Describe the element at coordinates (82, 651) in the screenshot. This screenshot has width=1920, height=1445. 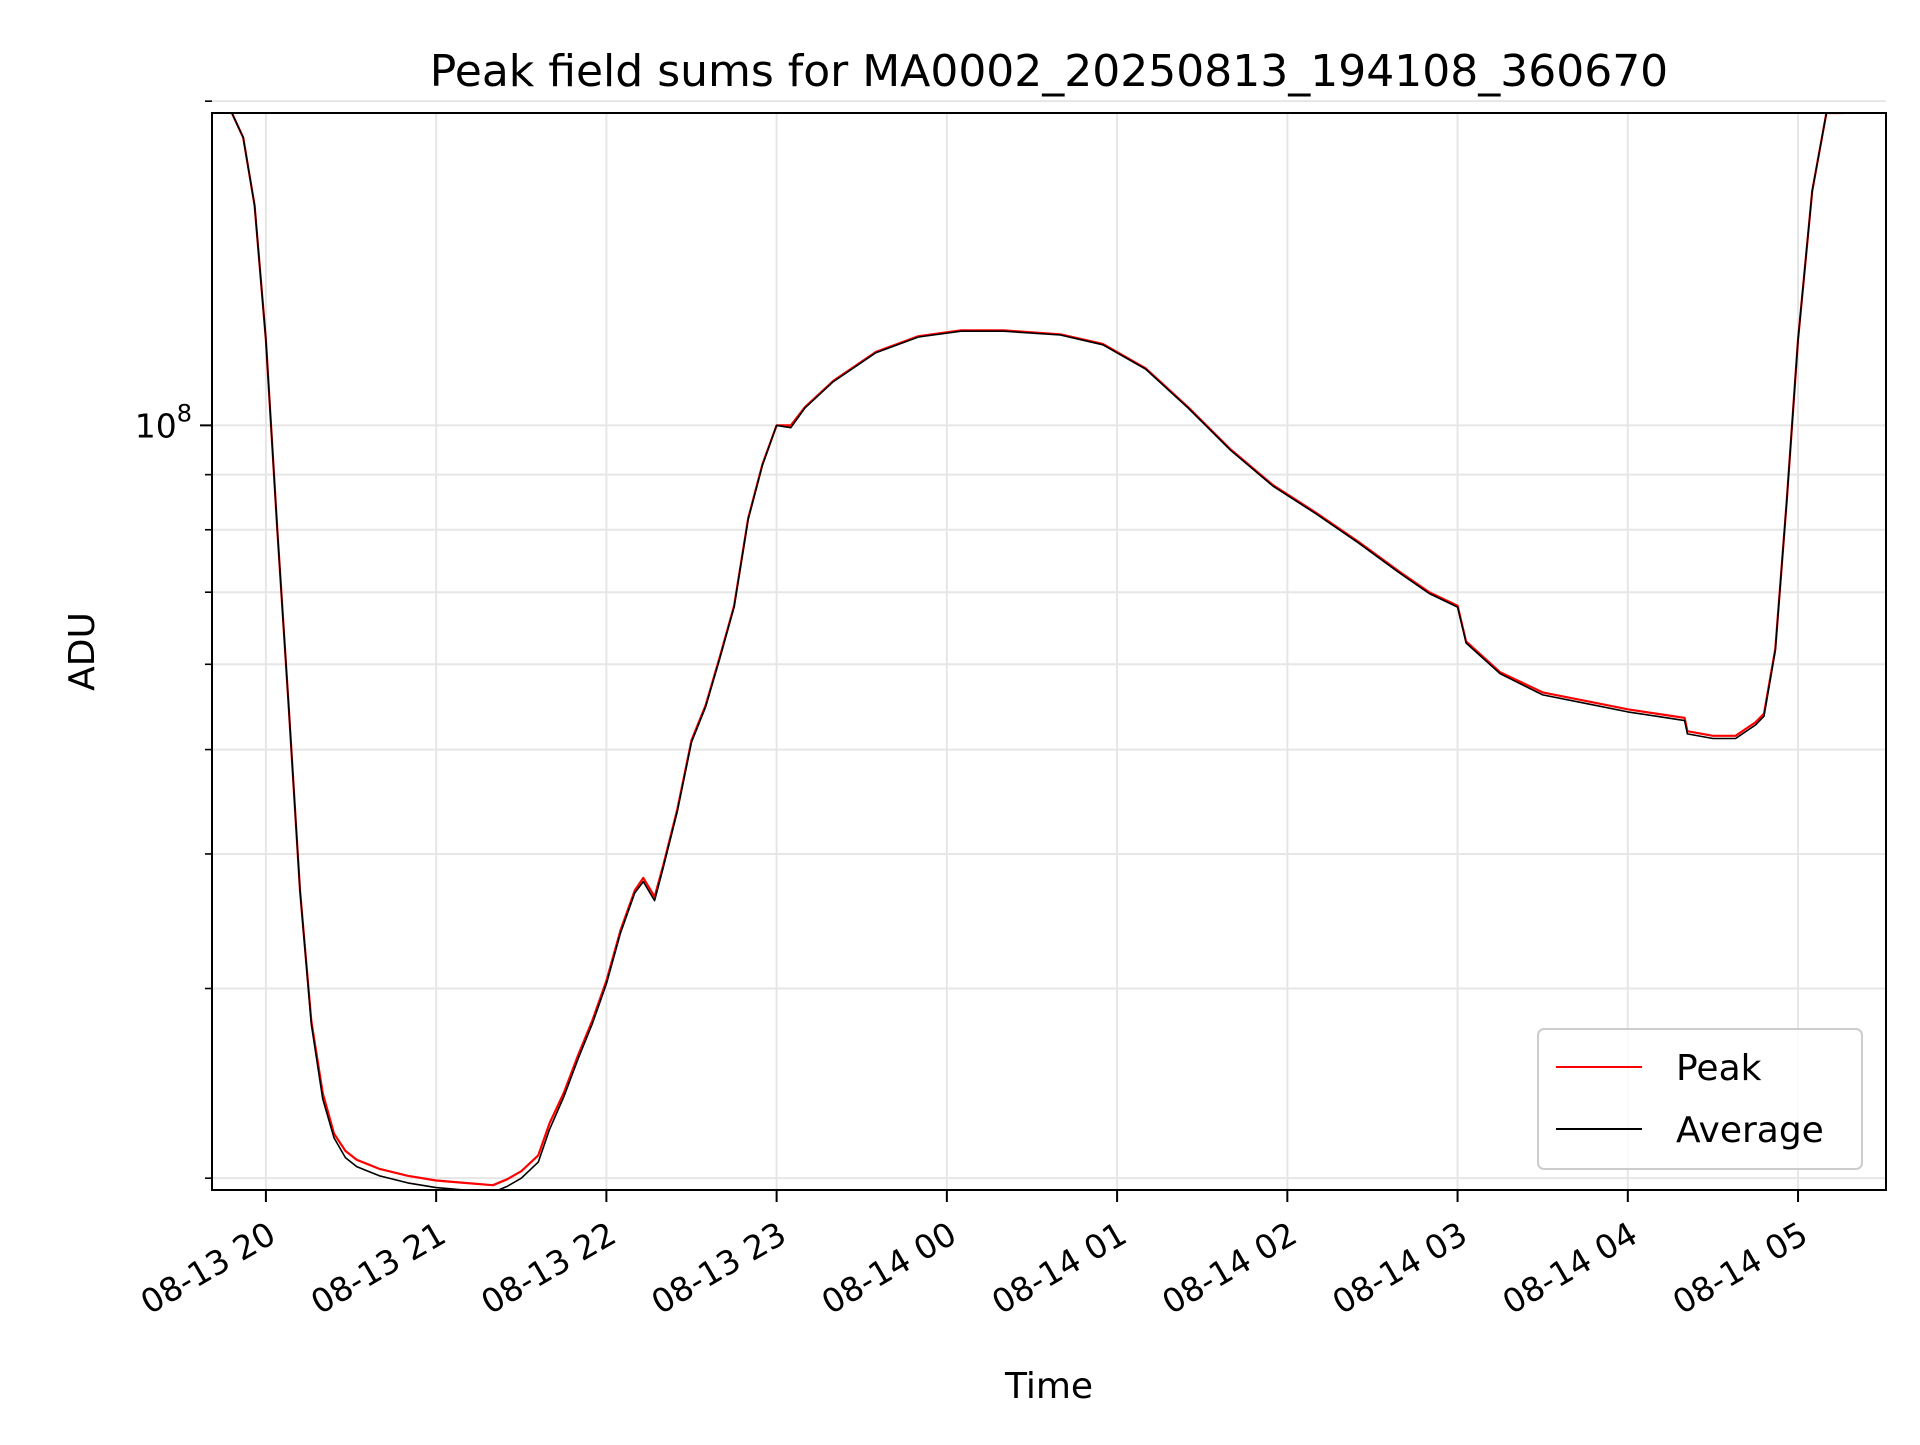
I see `y-axis-label: ADU` at that location.